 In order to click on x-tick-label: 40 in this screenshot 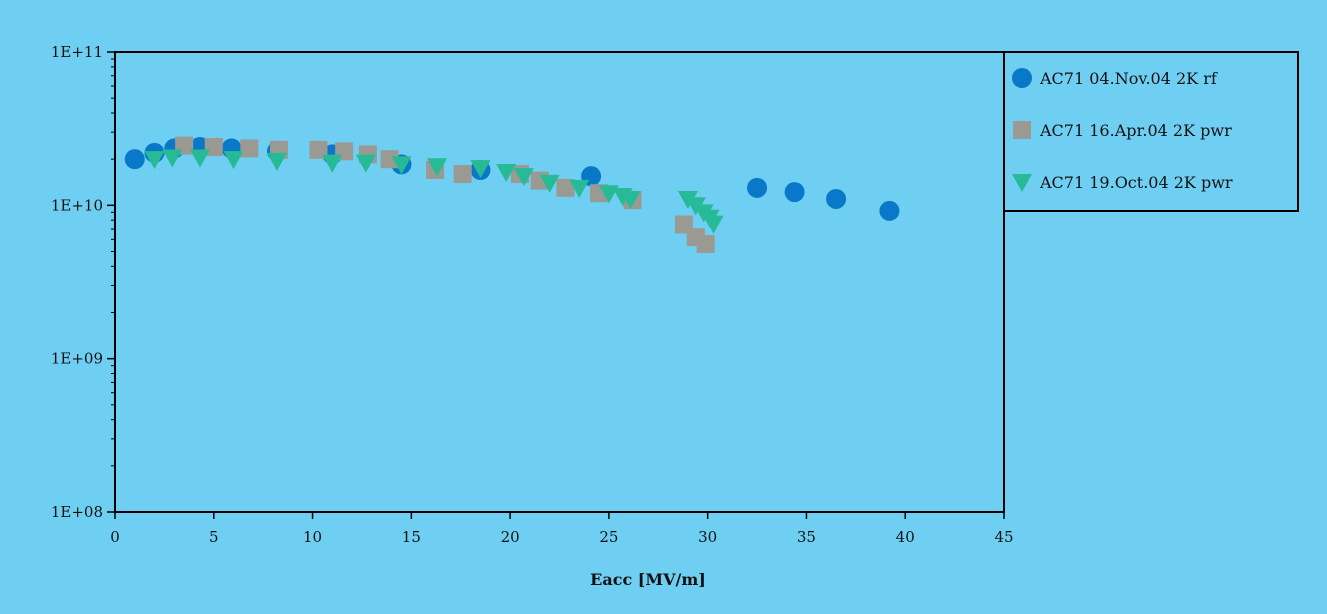, I will do `click(905, 537)`.